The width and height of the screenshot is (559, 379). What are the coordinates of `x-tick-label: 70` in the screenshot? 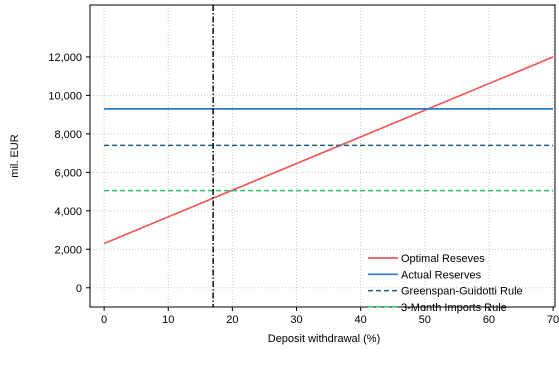 It's located at (553, 320).